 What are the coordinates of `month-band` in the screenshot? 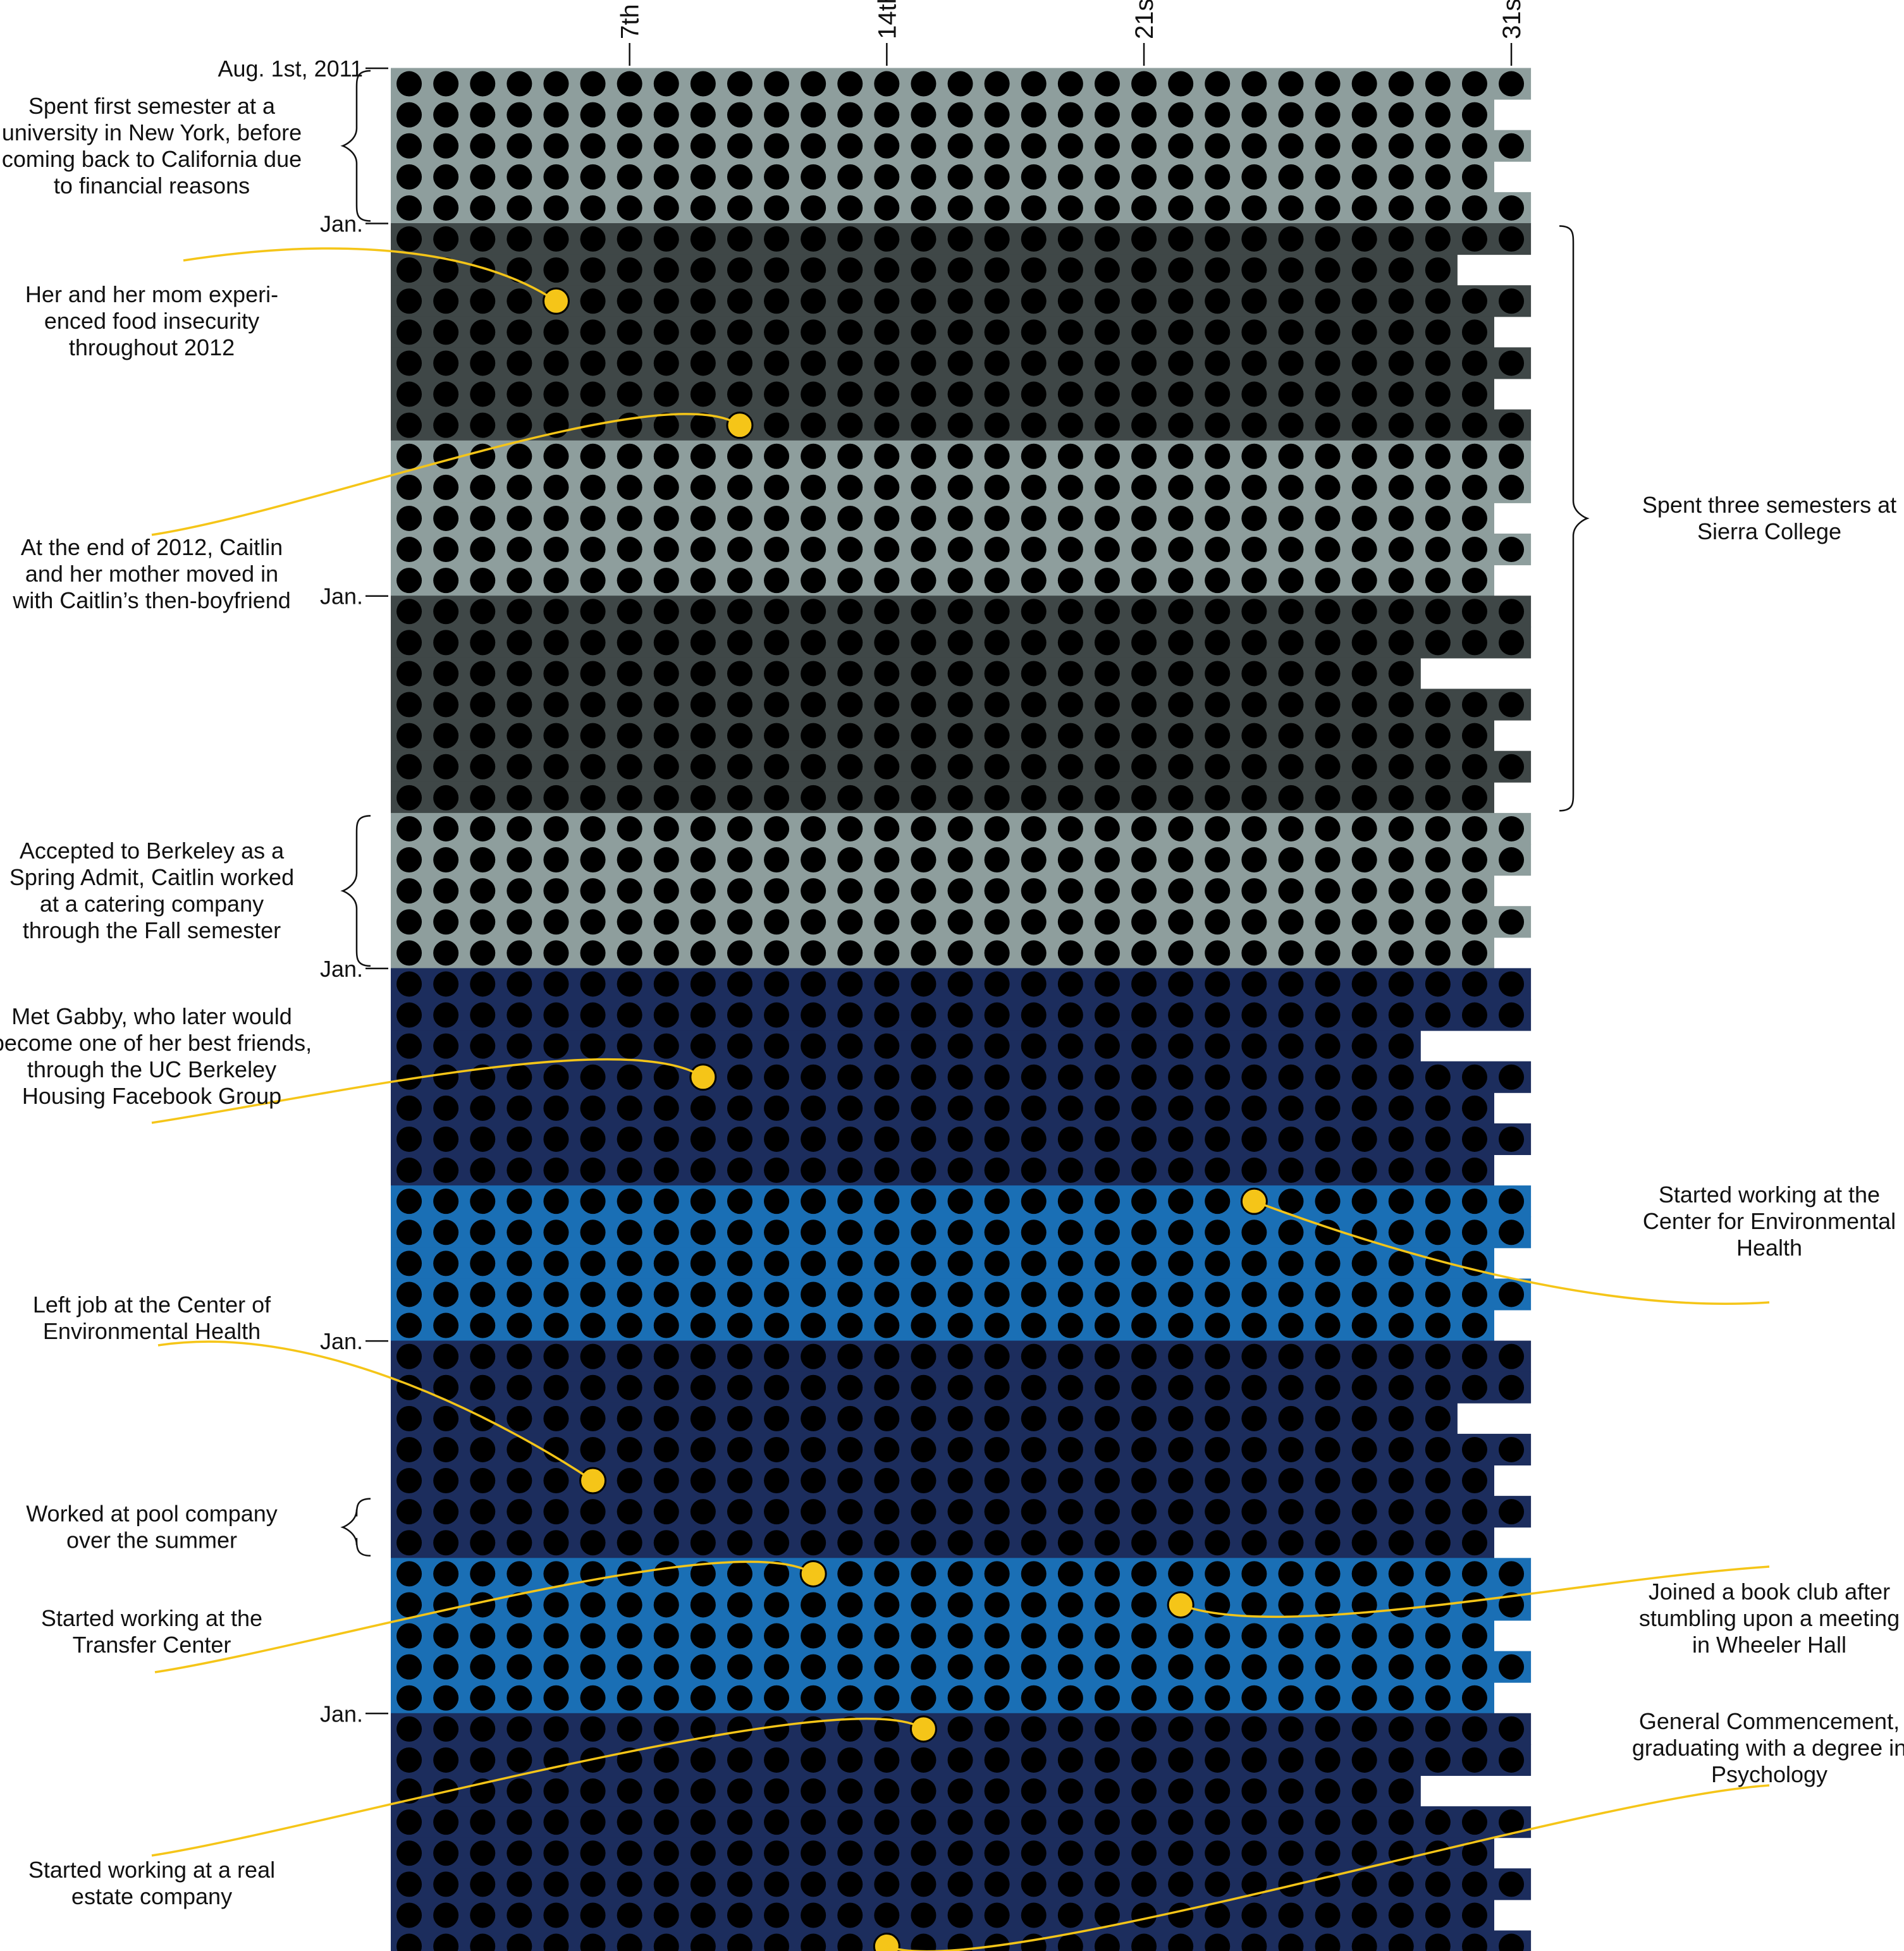 It's located at (942, 115).